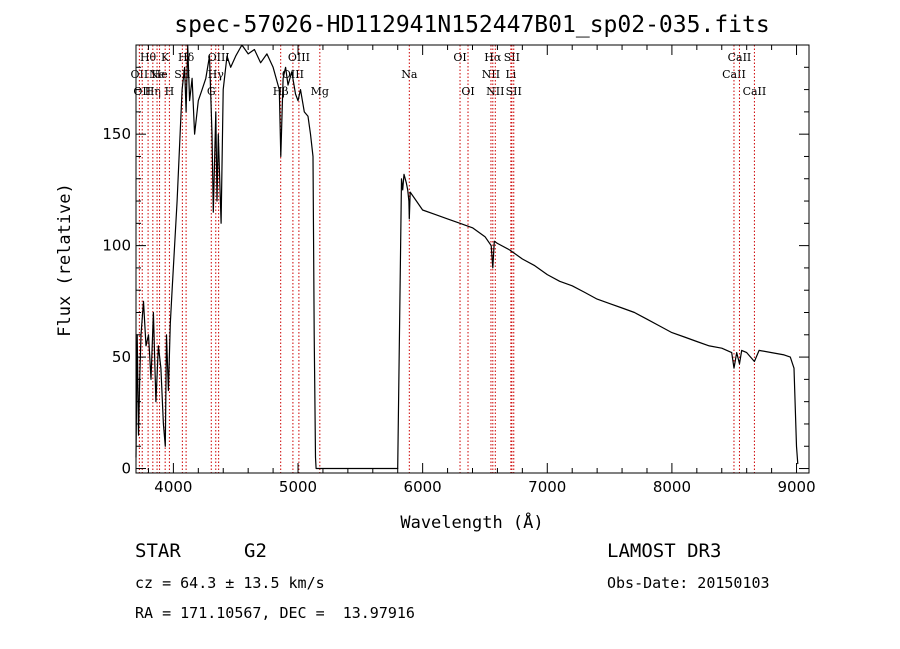 This screenshot has height=649, width=900. Describe the element at coordinates (755, 91) in the screenshot. I see `line-marker-label-28: CaII` at that location.